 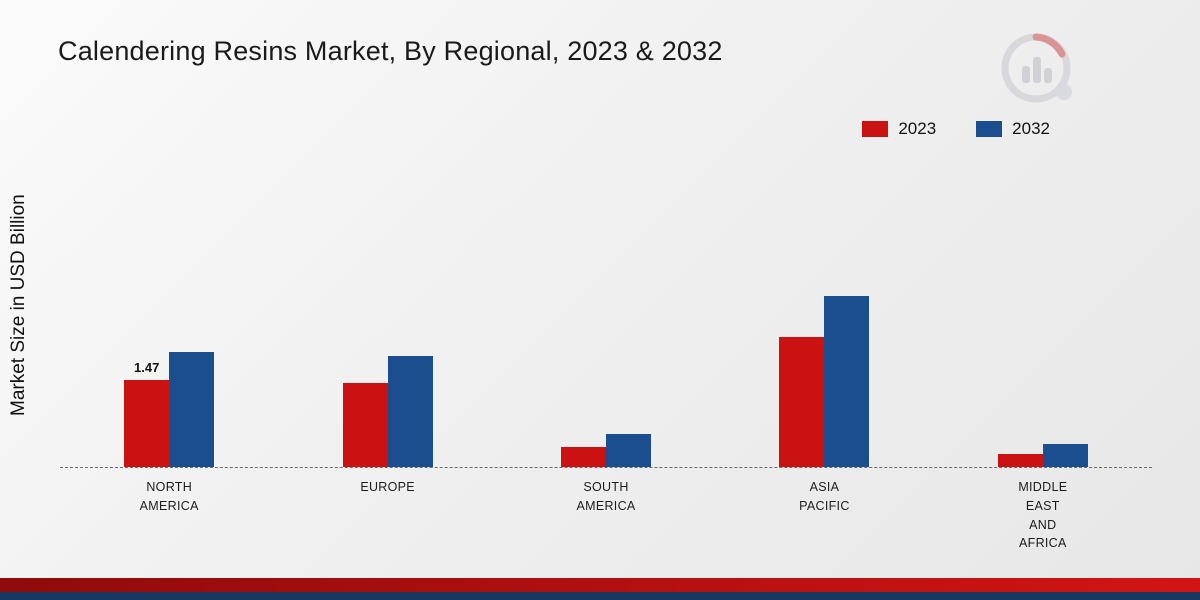 I want to click on bar-group-middle-east-and-africa, so click(x=1043, y=455).